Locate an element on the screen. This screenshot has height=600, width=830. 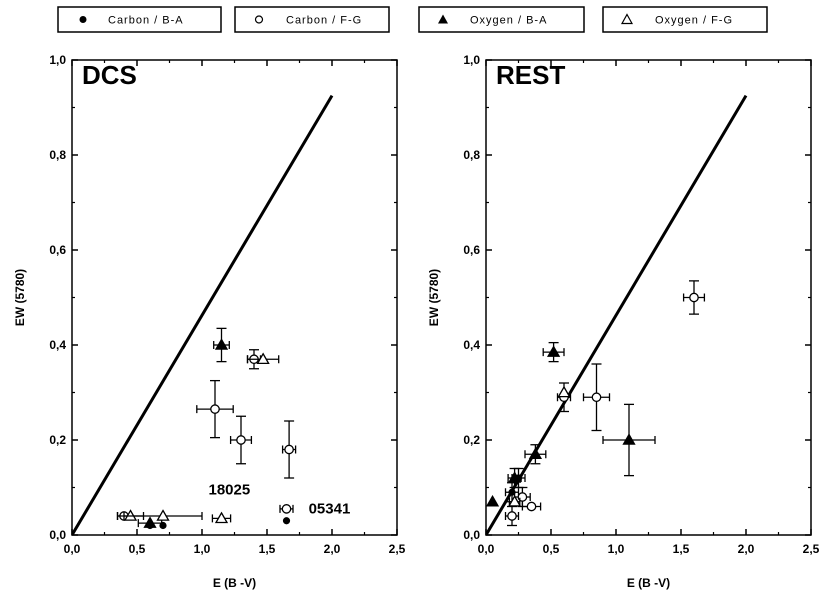
legend-box is located at coordinates (501, 19).